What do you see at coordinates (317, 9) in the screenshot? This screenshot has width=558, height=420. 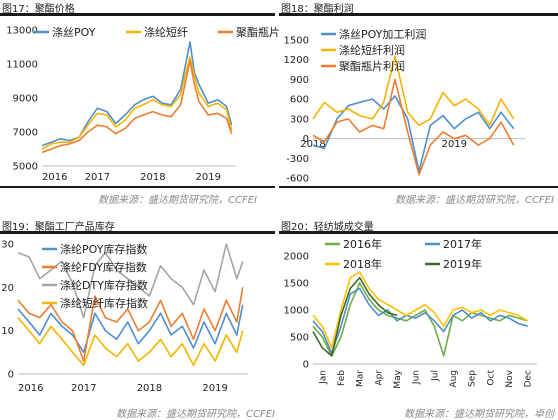 I see `panel-title: 图18：聚酯利润` at bounding box center [317, 9].